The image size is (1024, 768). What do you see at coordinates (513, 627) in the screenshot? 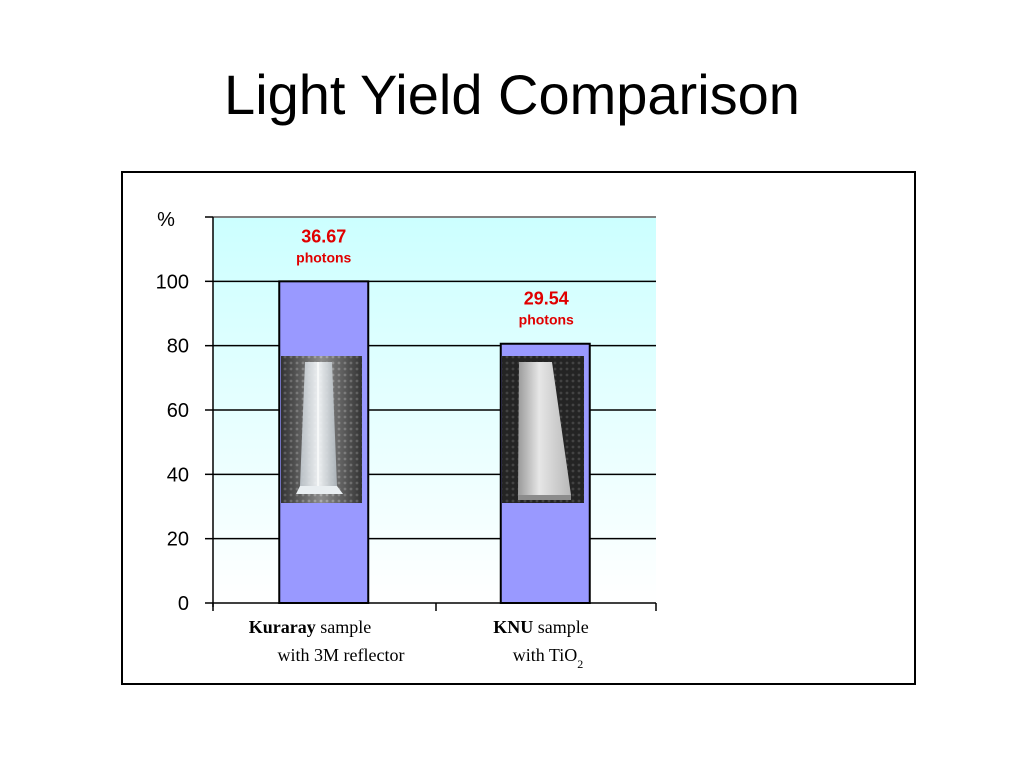
I see `category-2-name: KNU` at bounding box center [513, 627].